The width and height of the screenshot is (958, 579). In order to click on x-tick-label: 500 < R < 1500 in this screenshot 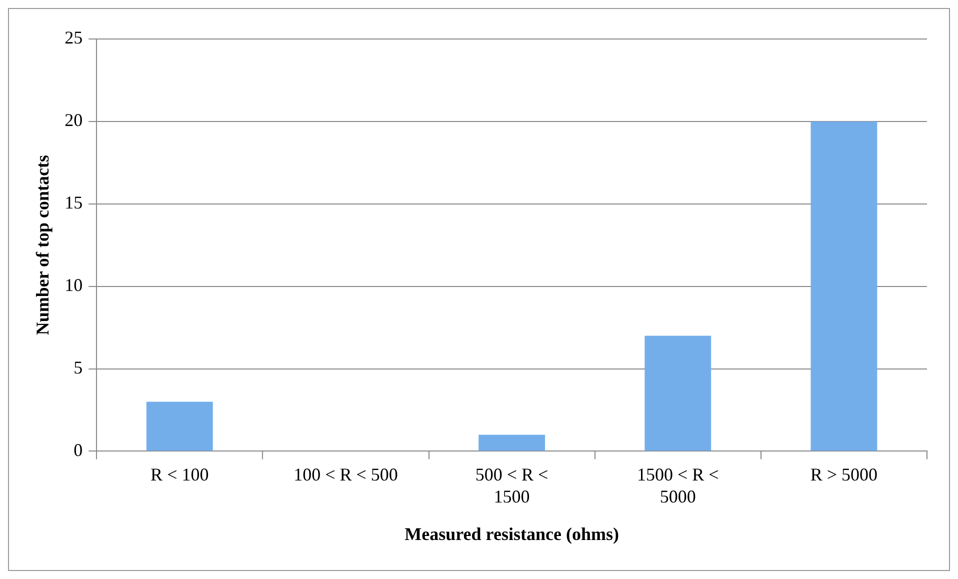, I will do `click(511, 485)`.